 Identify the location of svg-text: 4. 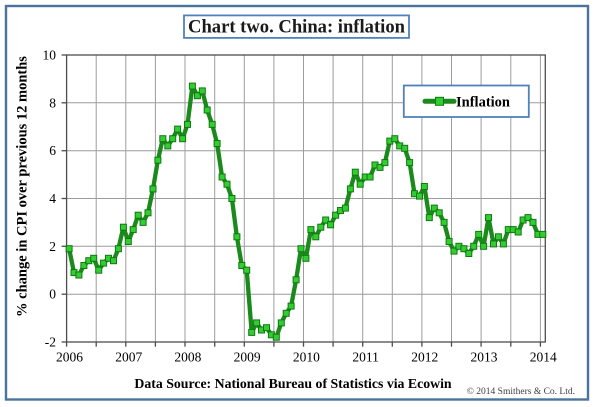
(52, 198).